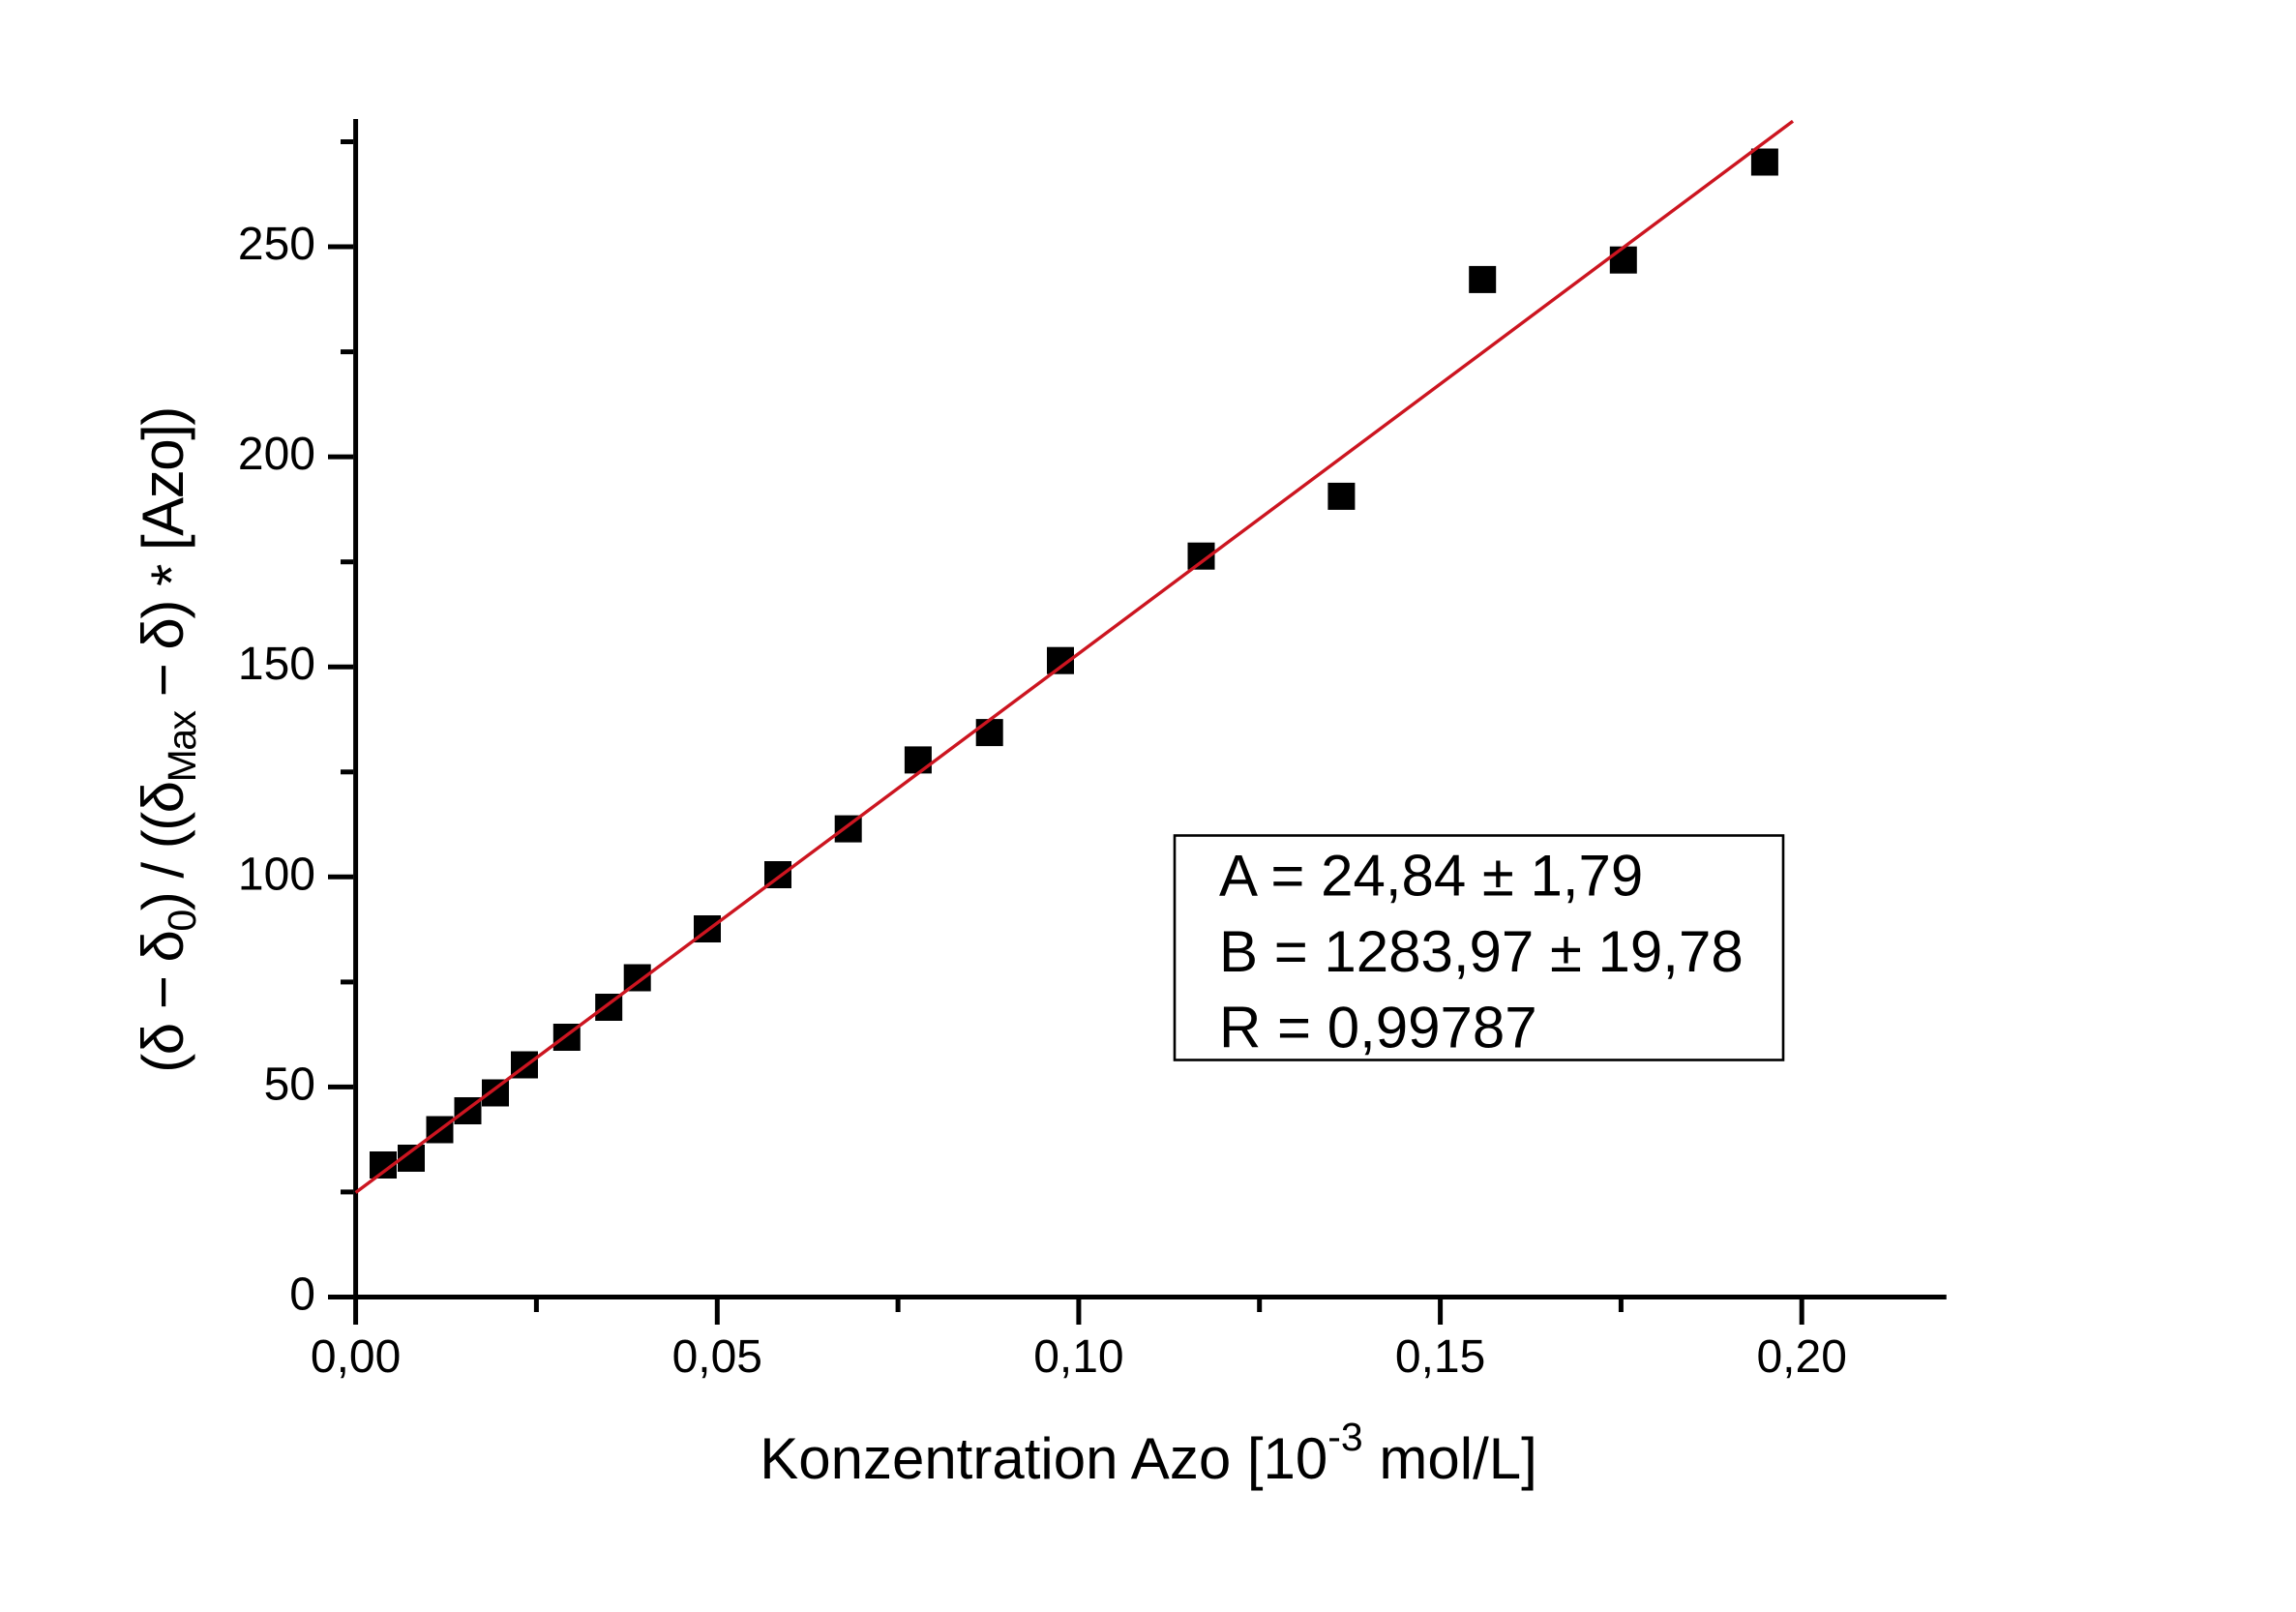  I want to click on svg-text: R = 0,99787, so click(1378, 1028).